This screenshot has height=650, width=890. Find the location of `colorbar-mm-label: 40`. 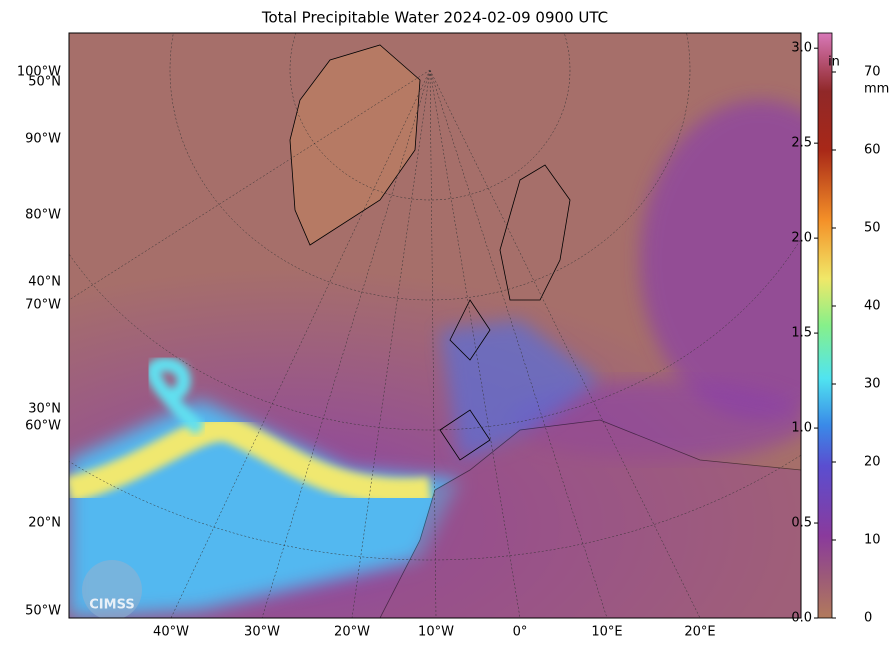

colorbar-mm-label: 40 is located at coordinates (872, 306).